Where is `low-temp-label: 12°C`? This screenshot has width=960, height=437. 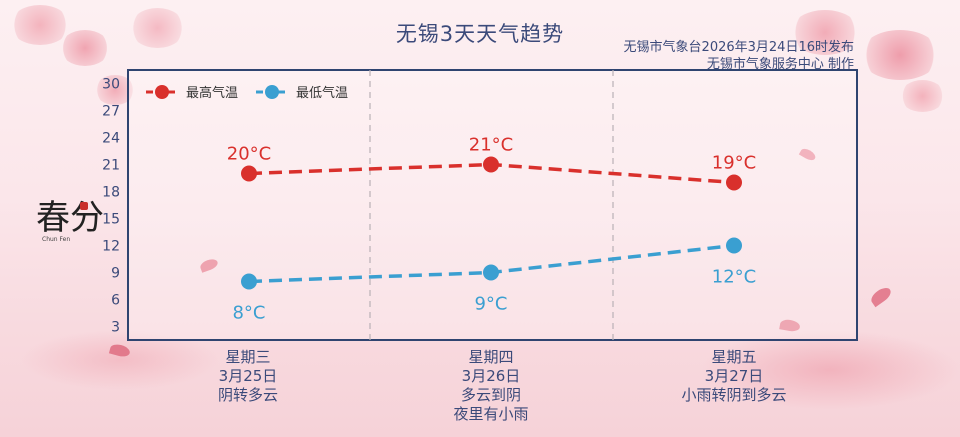
low-temp-label: 12°C is located at coordinates (734, 277).